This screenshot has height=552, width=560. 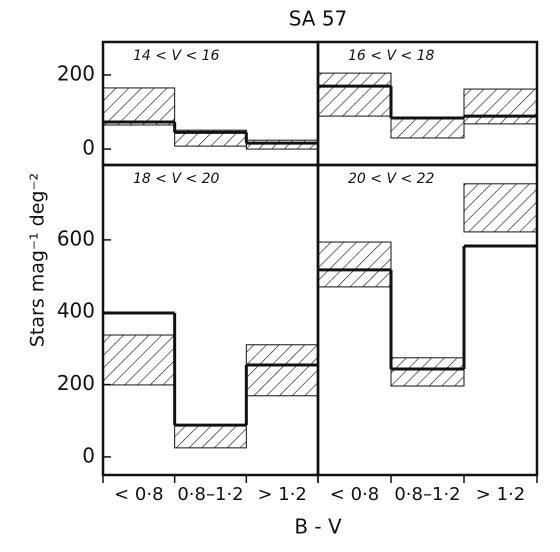 What do you see at coordinates (391, 179) in the screenshot?
I see `panel-label: 20 < V < 22` at bounding box center [391, 179].